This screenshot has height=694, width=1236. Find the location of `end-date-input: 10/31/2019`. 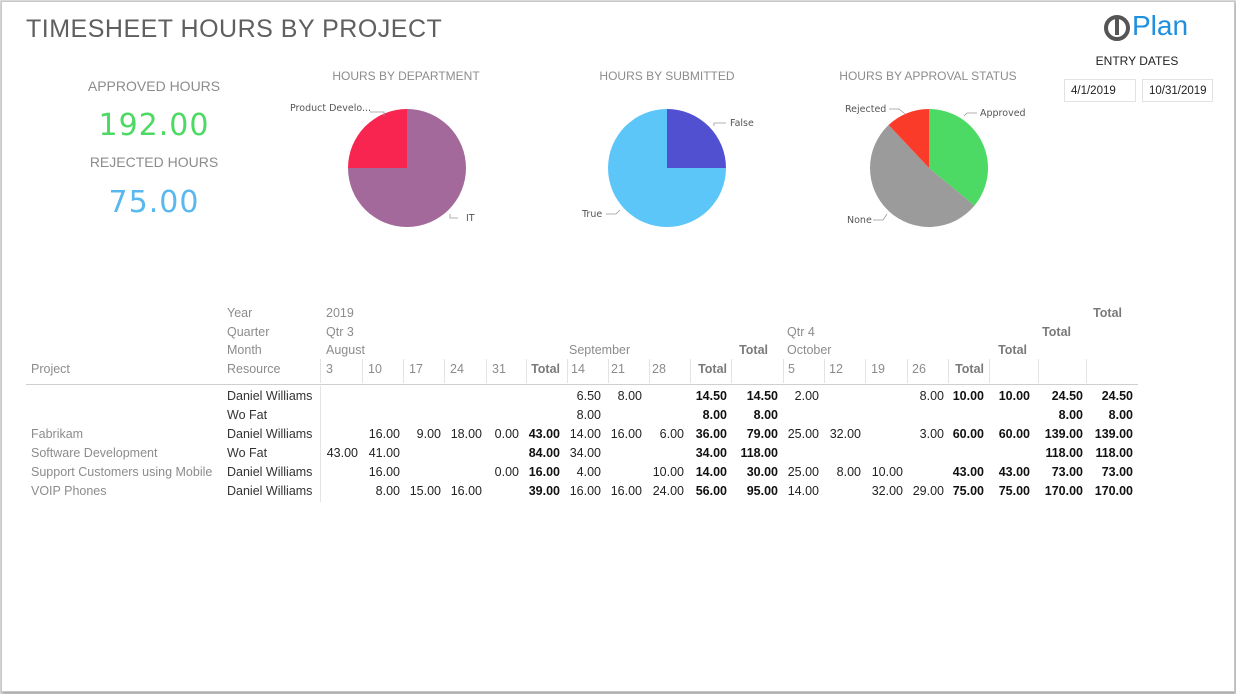

end-date-input: 10/31/2019 is located at coordinates (1177, 90).